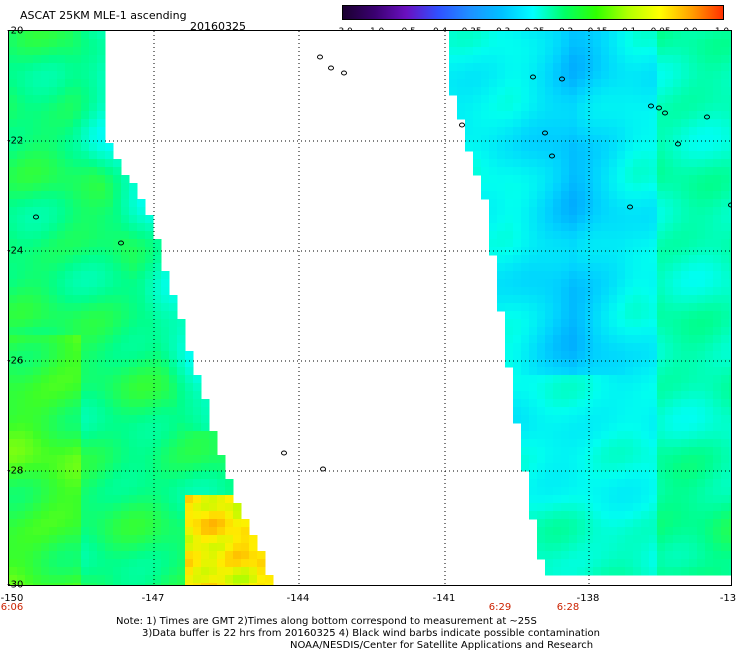 The image size is (740, 651). What do you see at coordinates (533, 77) in the screenshot?
I see `island-outline` at bounding box center [533, 77].